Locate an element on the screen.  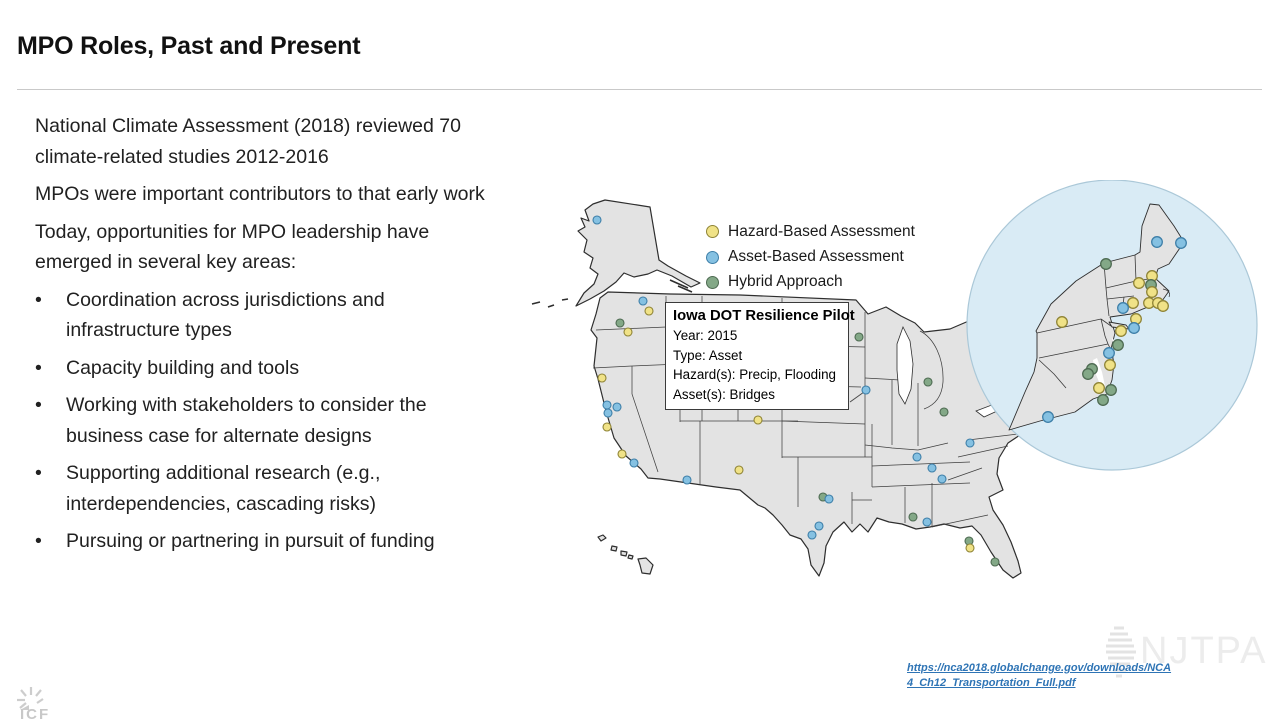
tooltip-line: Hazard(s): Precip, Flooding is located at coordinates (754, 375).